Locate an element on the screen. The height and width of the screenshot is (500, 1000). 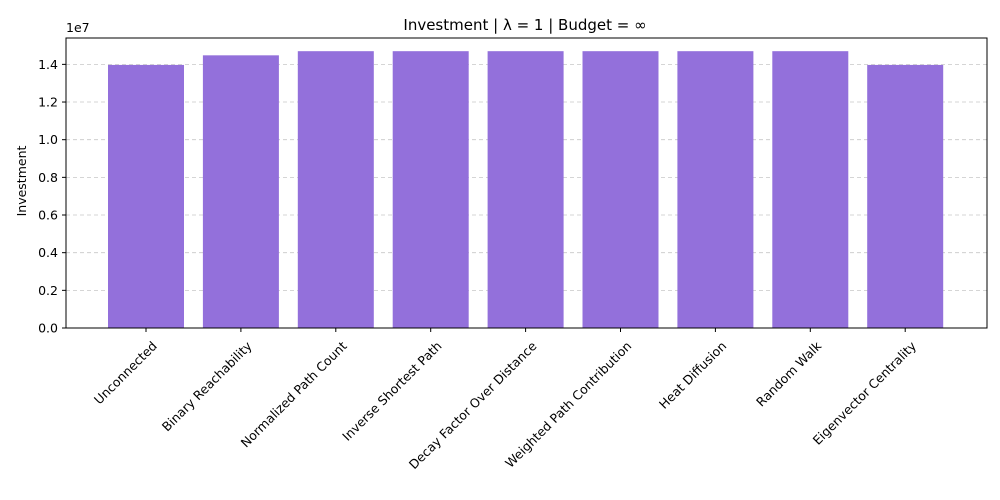
y-tick-label: 1.2 is located at coordinates (48, 102).